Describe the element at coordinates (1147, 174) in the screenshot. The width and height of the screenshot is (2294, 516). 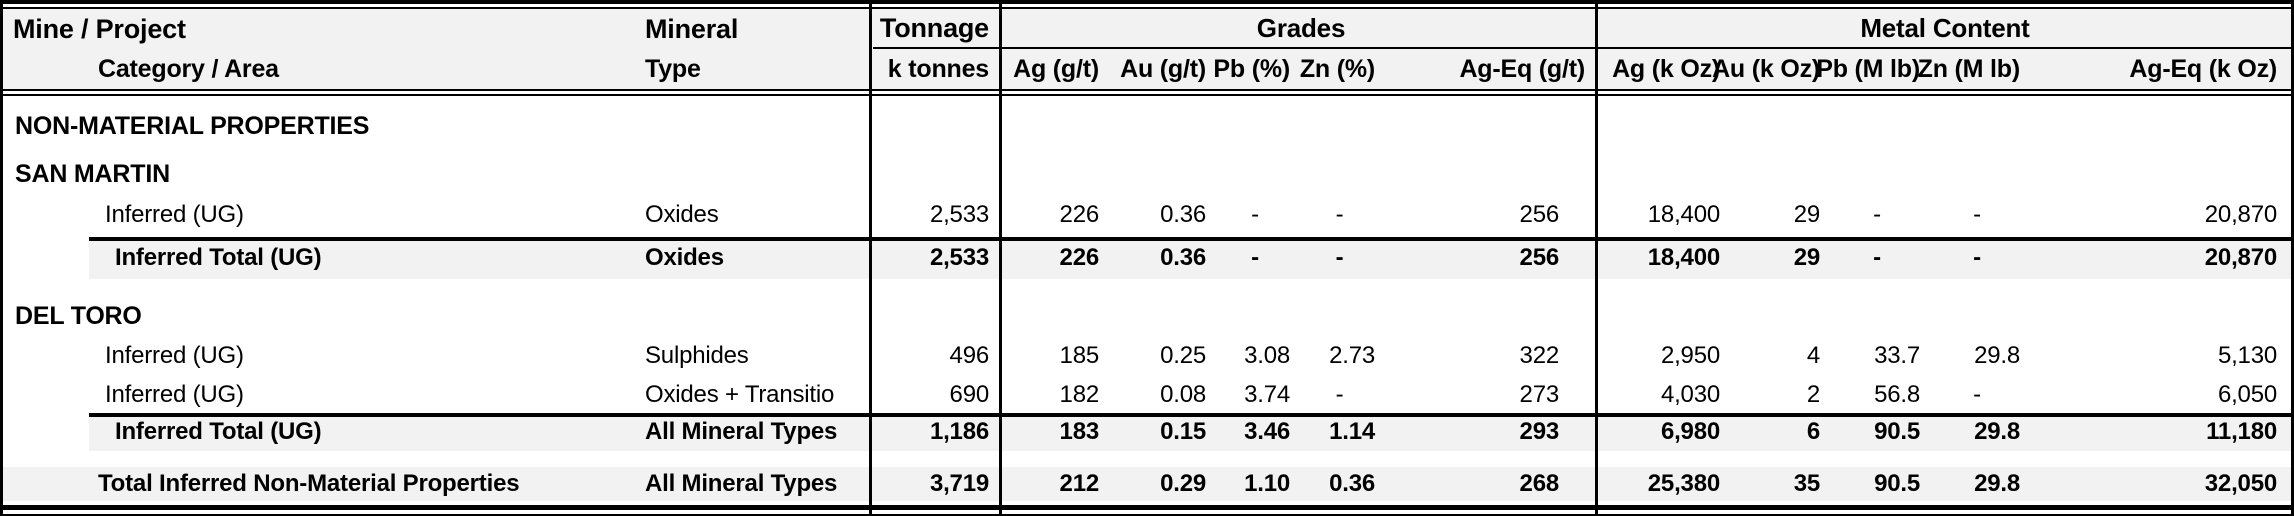
I see `section-row-san-martin: SAN MARTIN` at that location.